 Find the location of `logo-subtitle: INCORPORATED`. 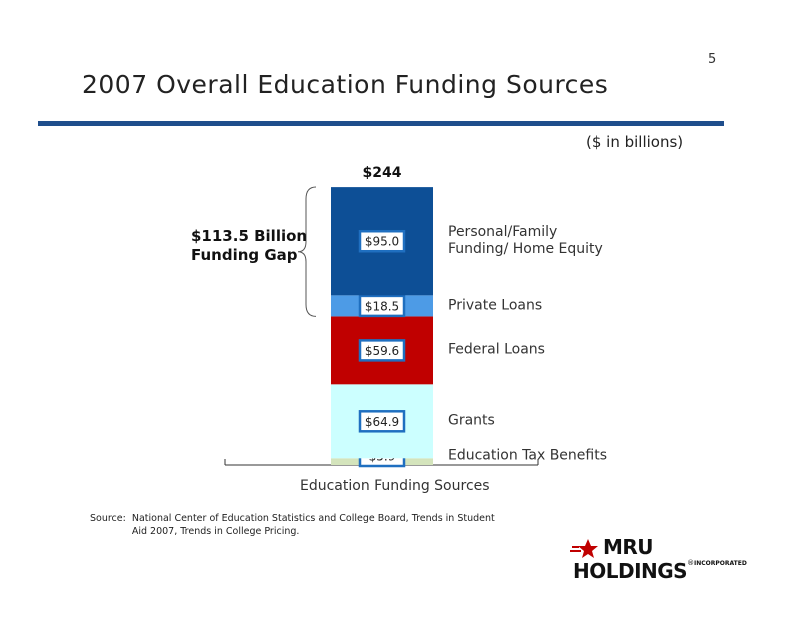

logo-subtitle: INCORPORATED is located at coordinates (720, 563).